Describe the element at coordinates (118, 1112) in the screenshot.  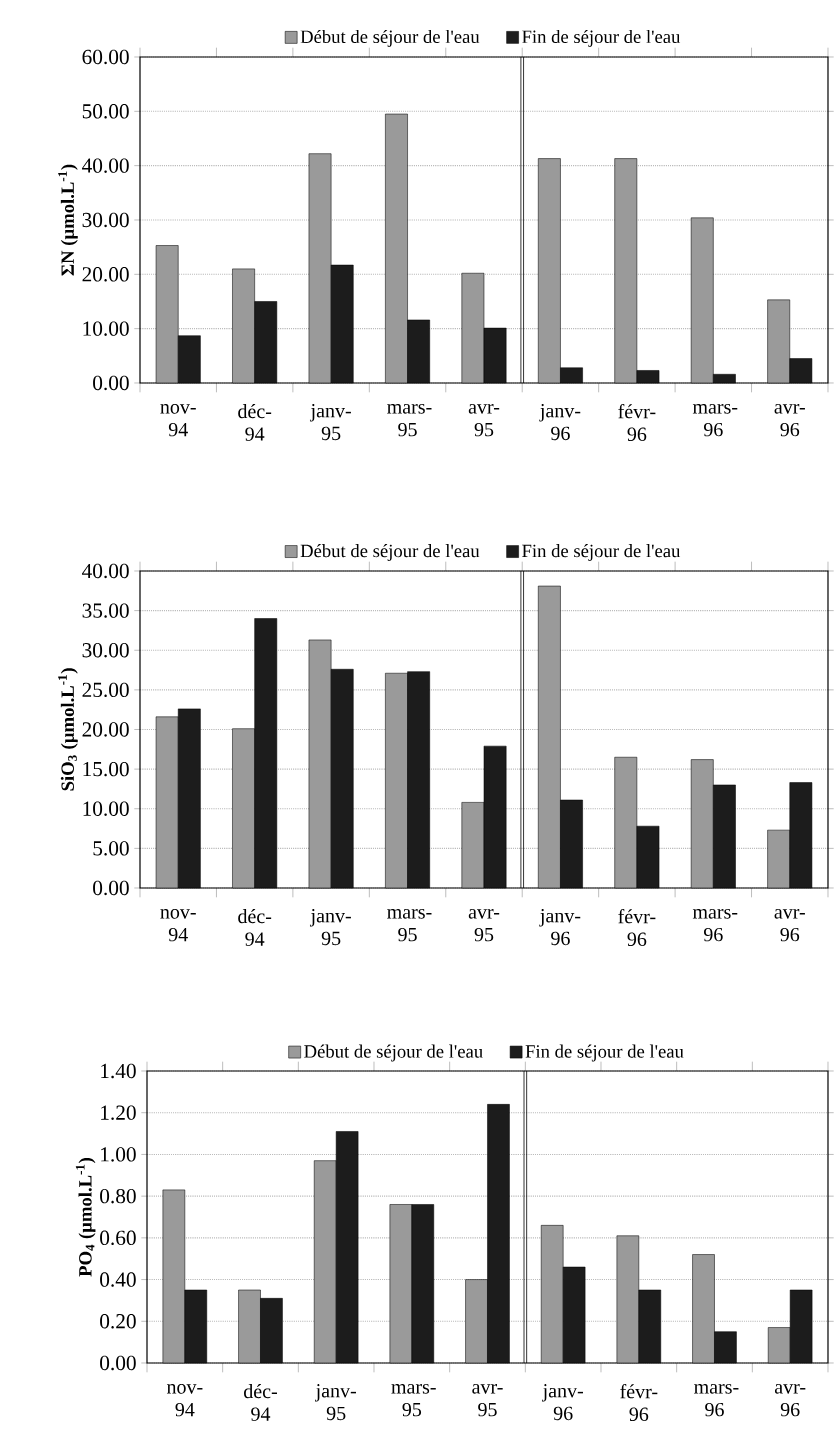
I see `y-tick-label: 1.20` at that location.